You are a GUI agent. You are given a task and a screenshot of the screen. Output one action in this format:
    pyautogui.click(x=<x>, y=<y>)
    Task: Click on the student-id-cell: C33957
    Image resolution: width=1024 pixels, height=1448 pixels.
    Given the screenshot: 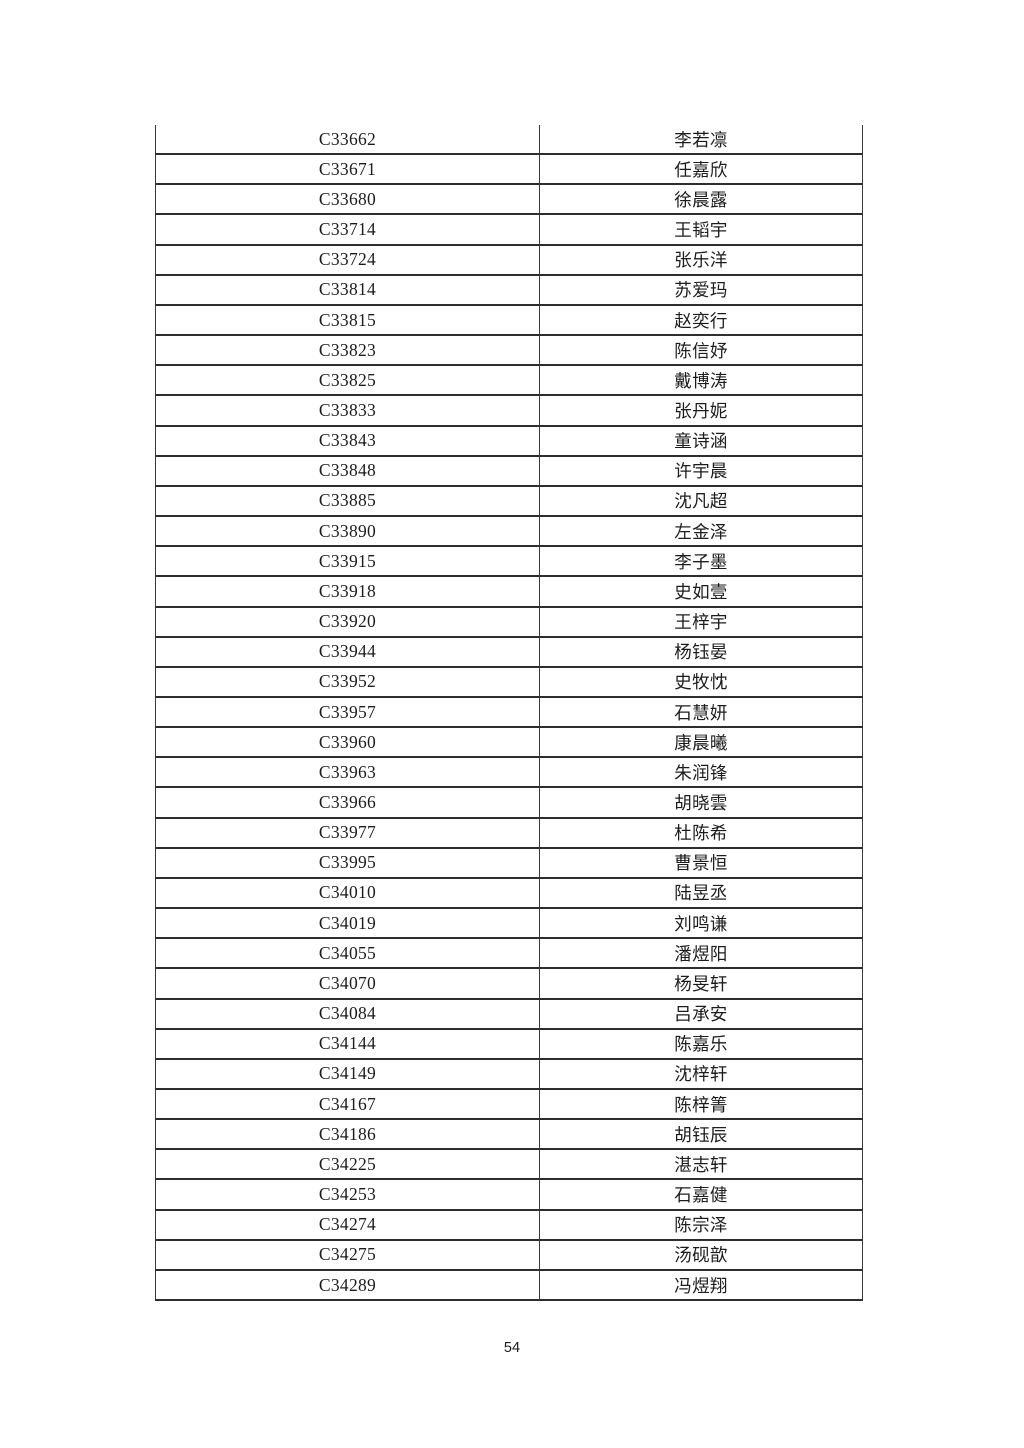 What is the action you would take?
    pyautogui.click(x=347, y=712)
    